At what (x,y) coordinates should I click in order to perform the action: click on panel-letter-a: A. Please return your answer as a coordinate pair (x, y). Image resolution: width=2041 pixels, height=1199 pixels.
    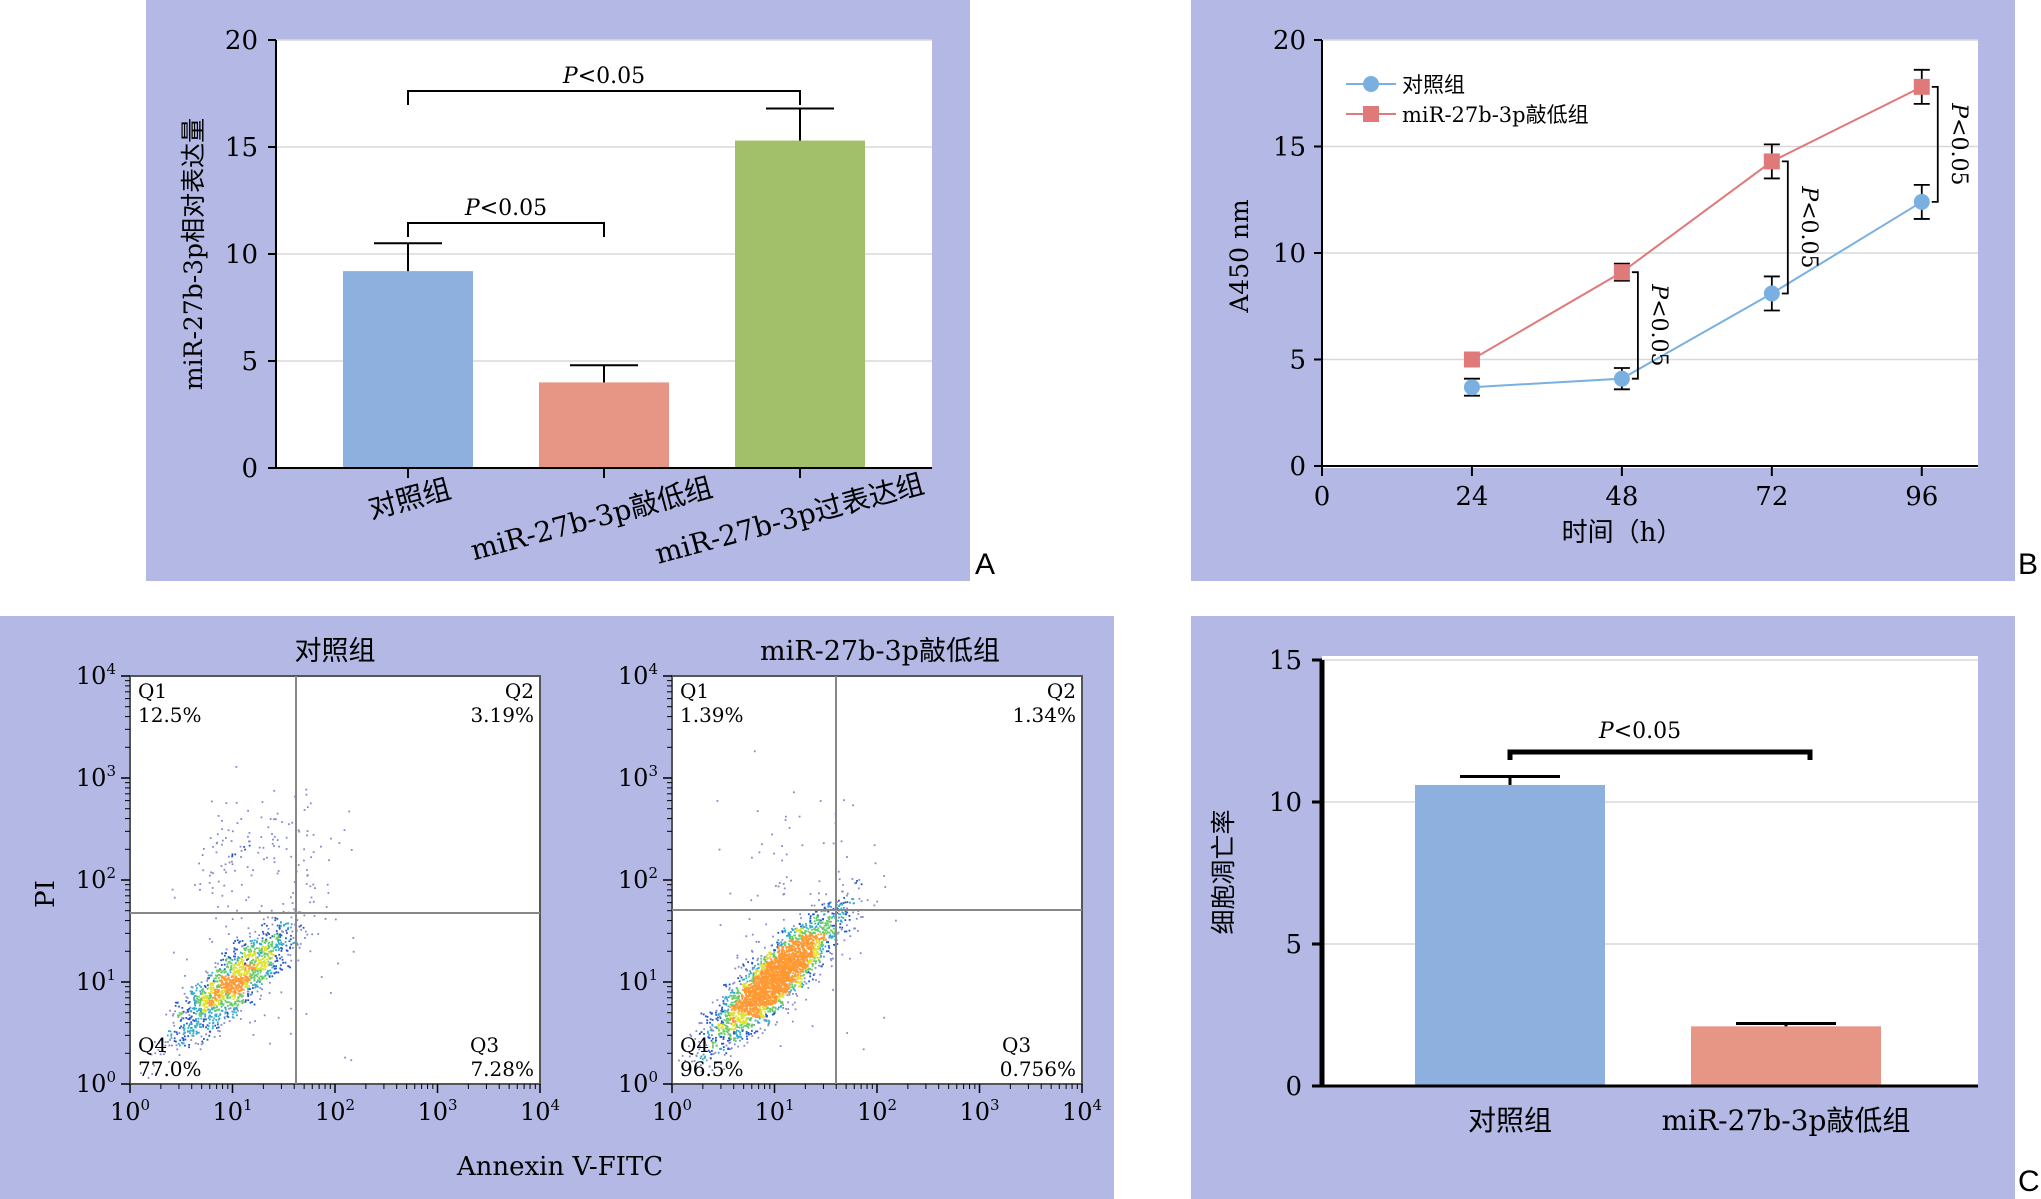
    Looking at the image, I should click on (985, 564).